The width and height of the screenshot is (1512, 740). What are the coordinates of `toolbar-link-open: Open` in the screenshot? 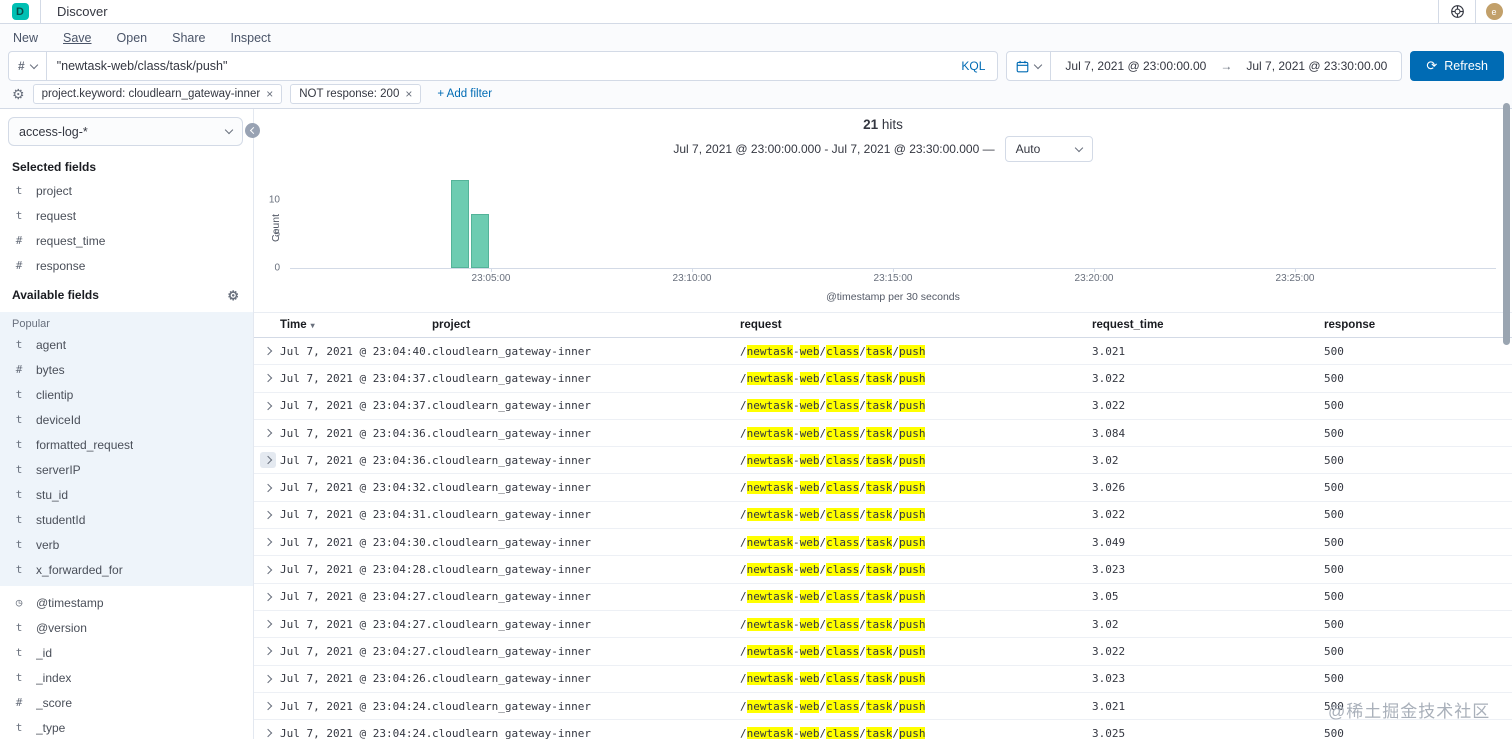 It's located at (132, 37).